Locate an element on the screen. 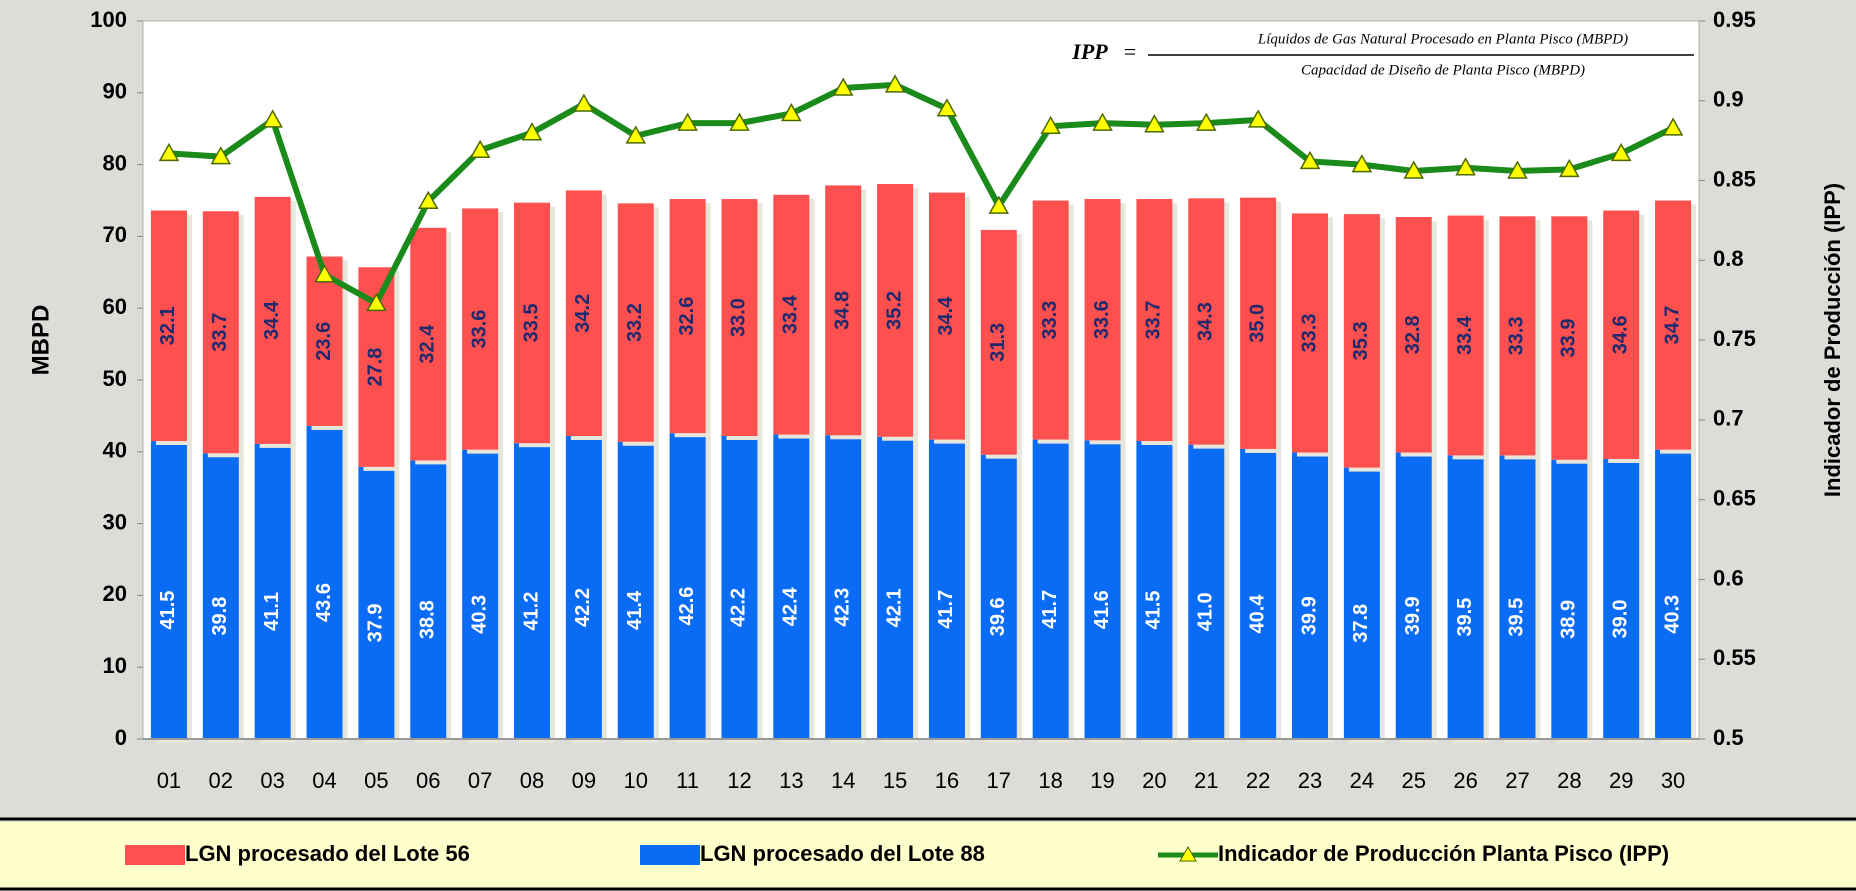 Image resolution: width=1856 pixels, height=891 pixels. data-label: 39.8 is located at coordinates (220, 616).